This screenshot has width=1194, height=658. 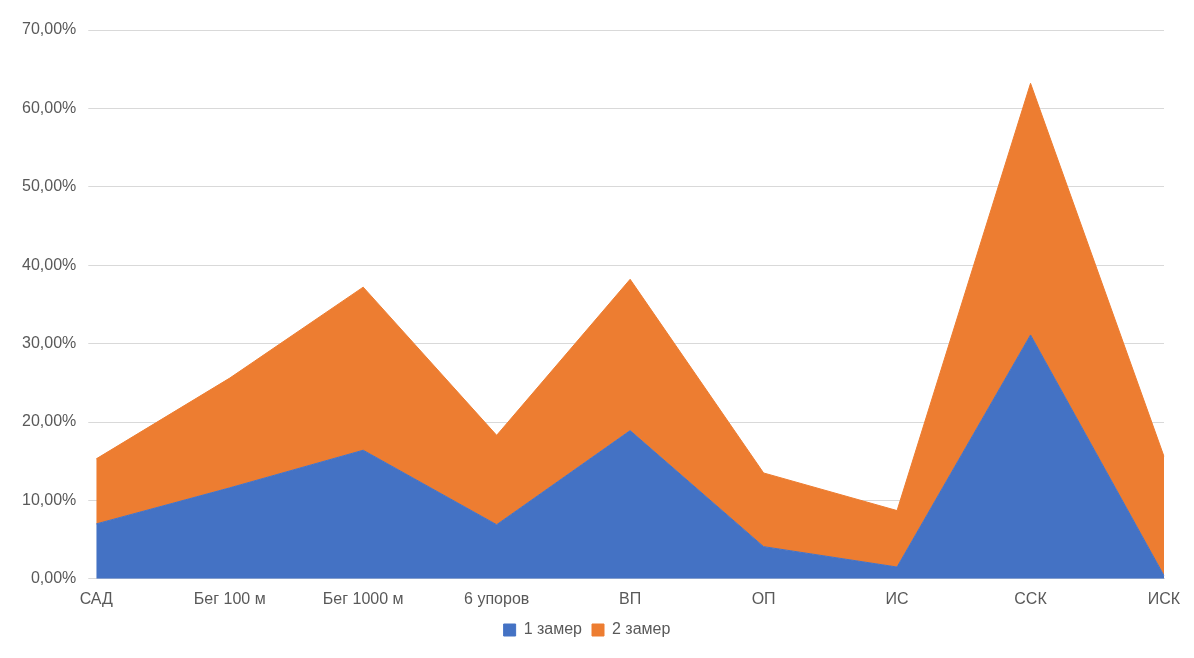 What do you see at coordinates (630, 598) in the screenshot?
I see `x-tick-label: ВП` at bounding box center [630, 598].